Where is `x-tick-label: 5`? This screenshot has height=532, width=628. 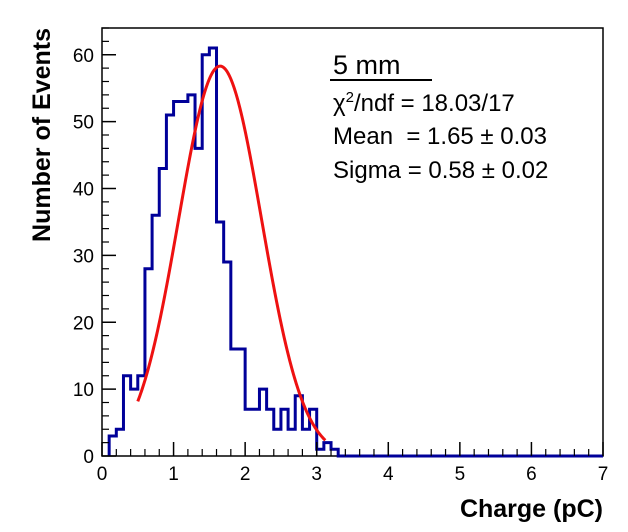 x-tick-label: 5 is located at coordinates (460, 474).